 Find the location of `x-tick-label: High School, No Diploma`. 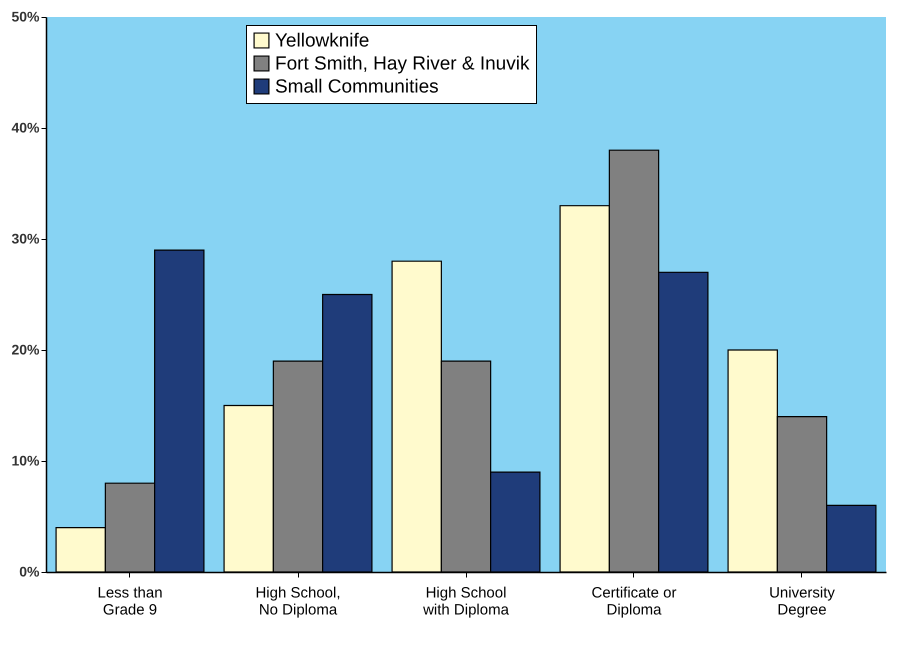

x-tick-label: High School, No Diploma is located at coordinates (298, 601).